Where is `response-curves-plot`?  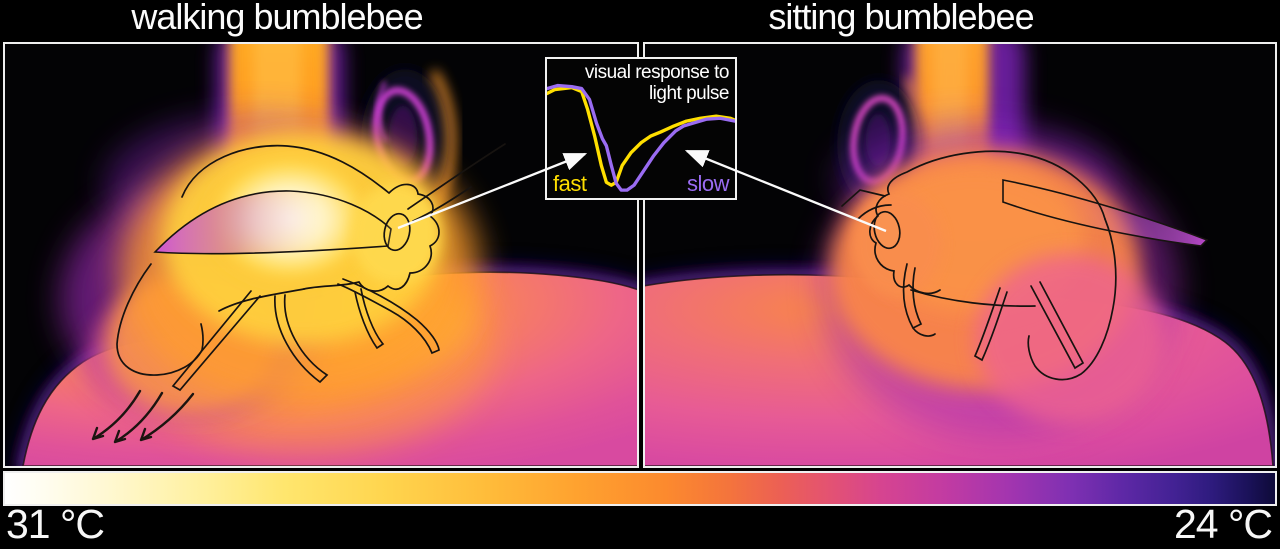
response-curves-plot is located at coordinates (641, 137).